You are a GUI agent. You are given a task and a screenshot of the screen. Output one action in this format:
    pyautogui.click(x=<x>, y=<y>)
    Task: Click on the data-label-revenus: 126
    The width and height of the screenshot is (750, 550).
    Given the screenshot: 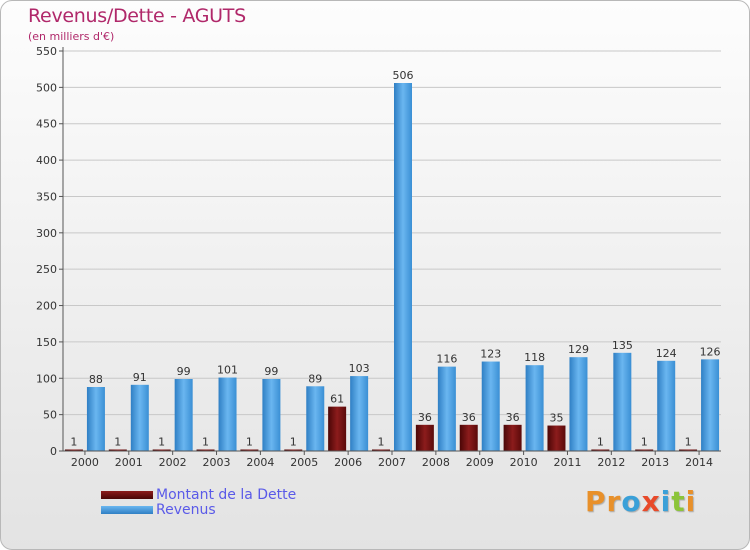 What is the action you would take?
    pyautogui.click(x=710, y=351)
    